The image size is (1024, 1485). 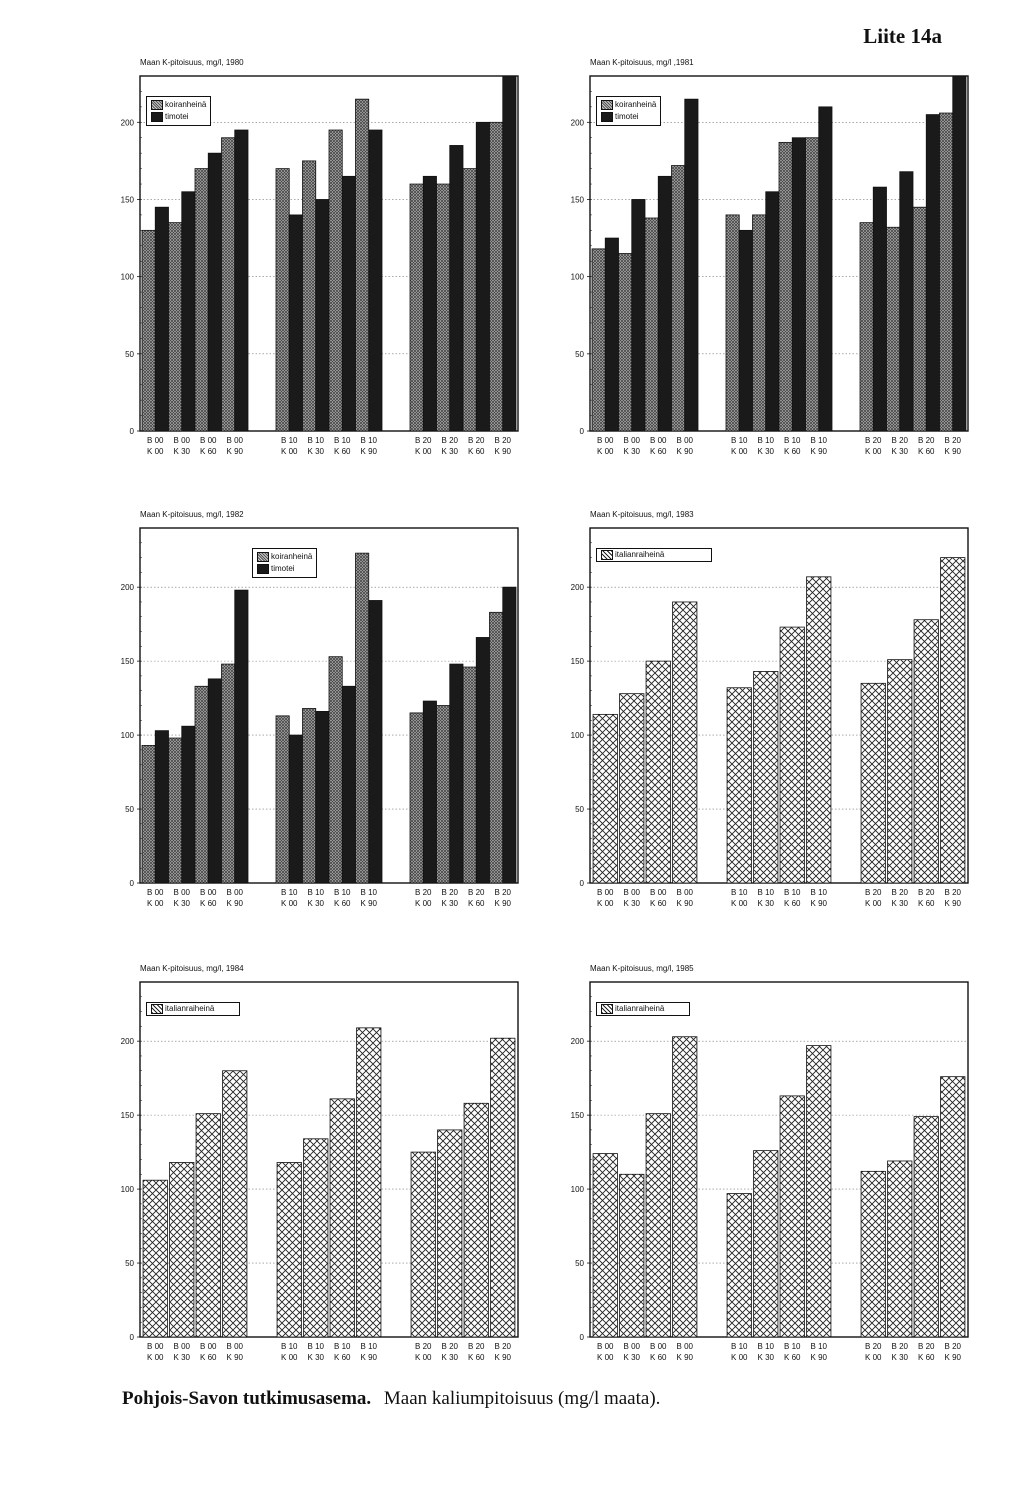 I want to click on page-label: Liite 14a, so click(x=902, y=36).